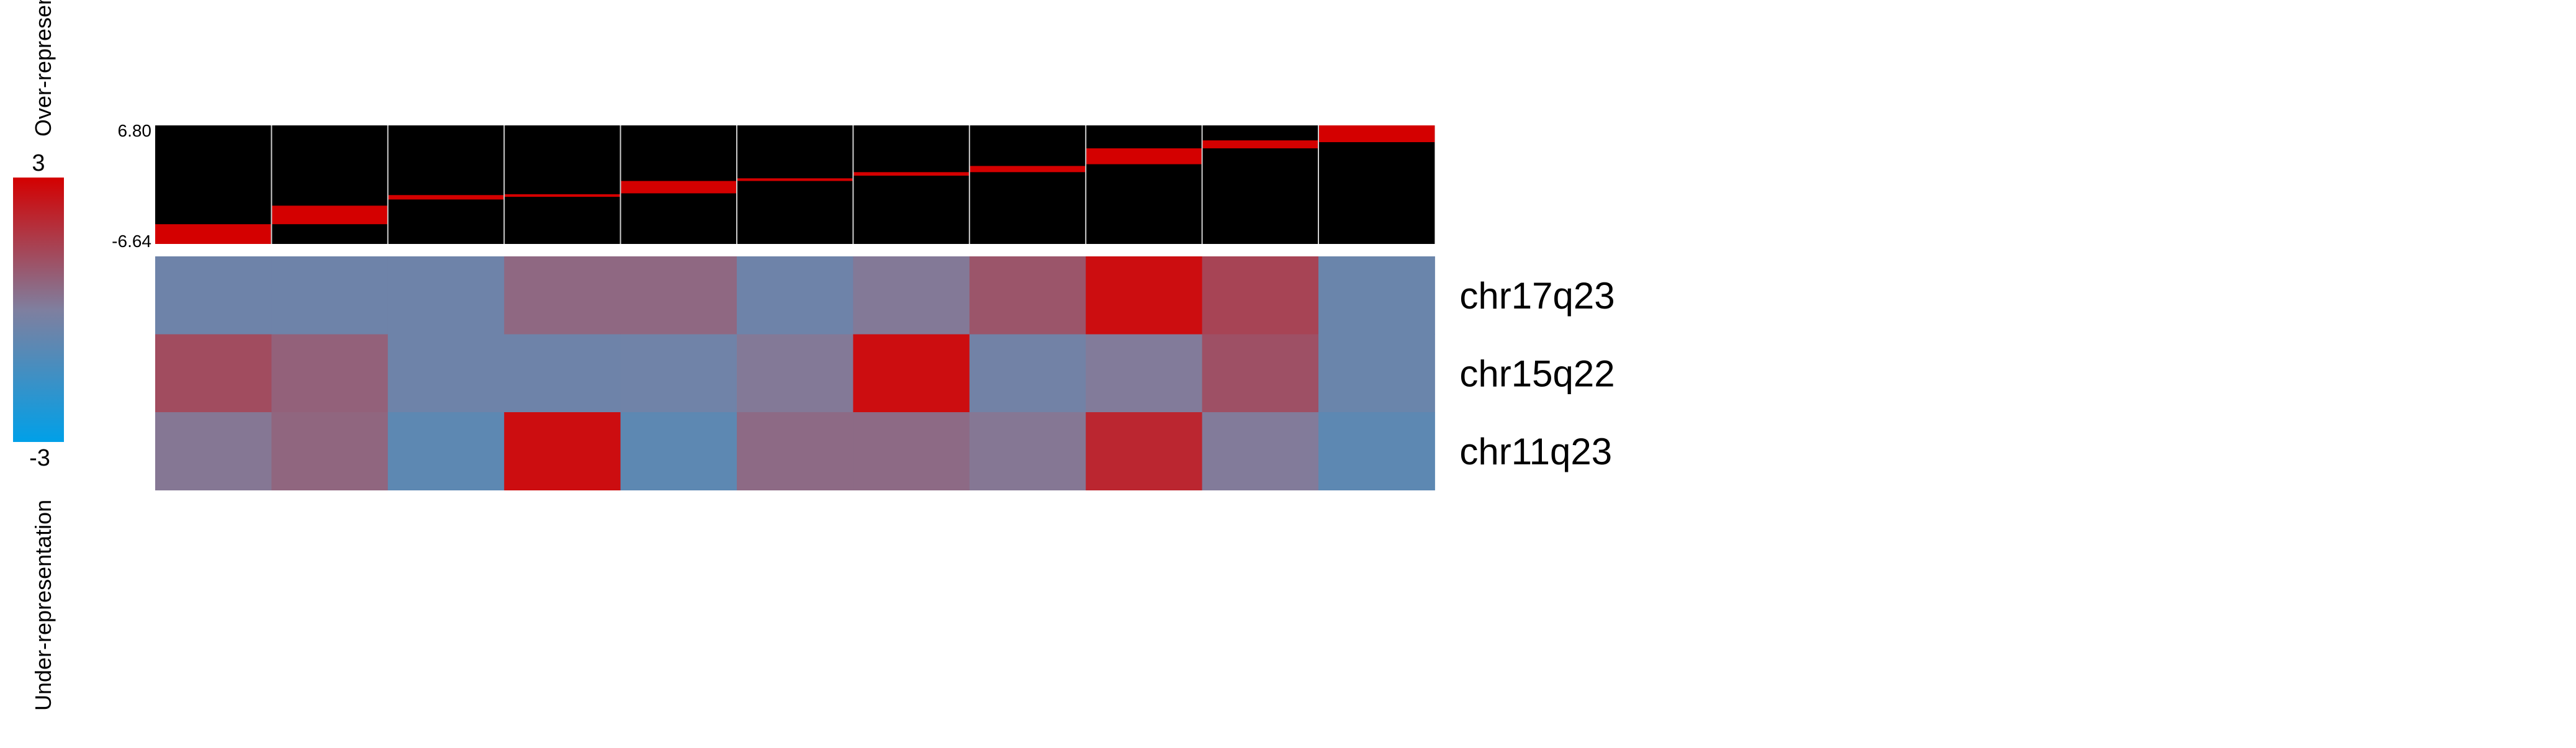 This screenshot has width=2576, height=748. I want to click on row-labels: chr17q23 chr15q22 chr11q23, so click(1537, 374).